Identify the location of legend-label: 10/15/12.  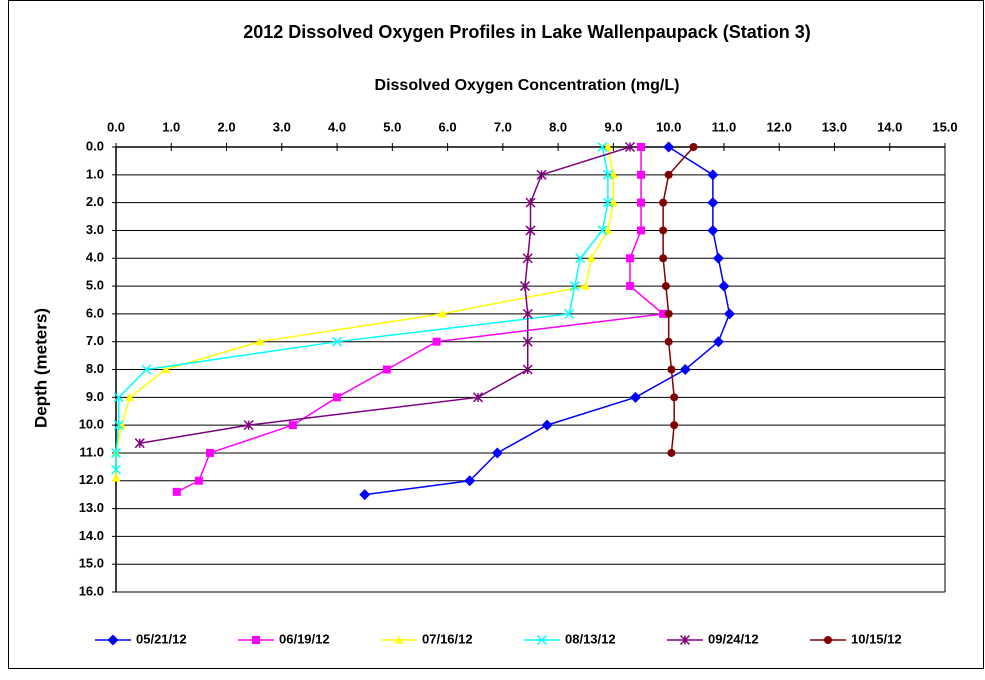
(876, 638).